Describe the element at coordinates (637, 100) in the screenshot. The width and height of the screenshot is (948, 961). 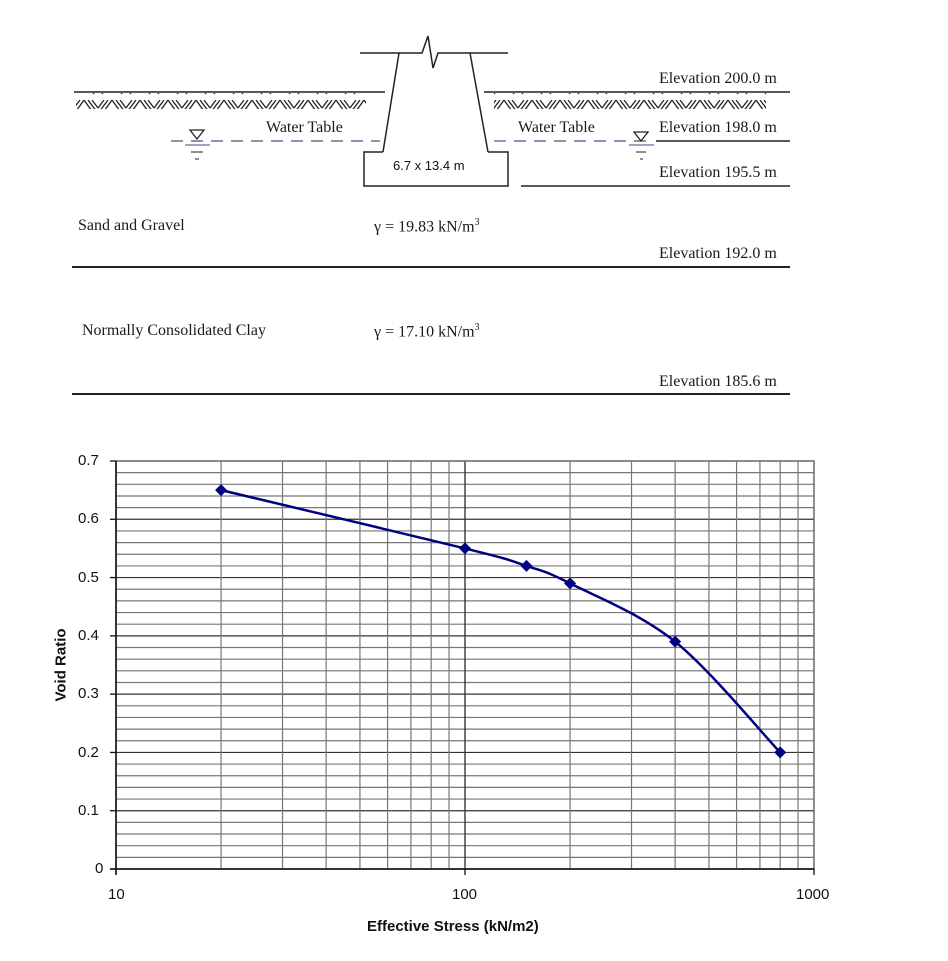
I see `ground-surface-right` at that location.